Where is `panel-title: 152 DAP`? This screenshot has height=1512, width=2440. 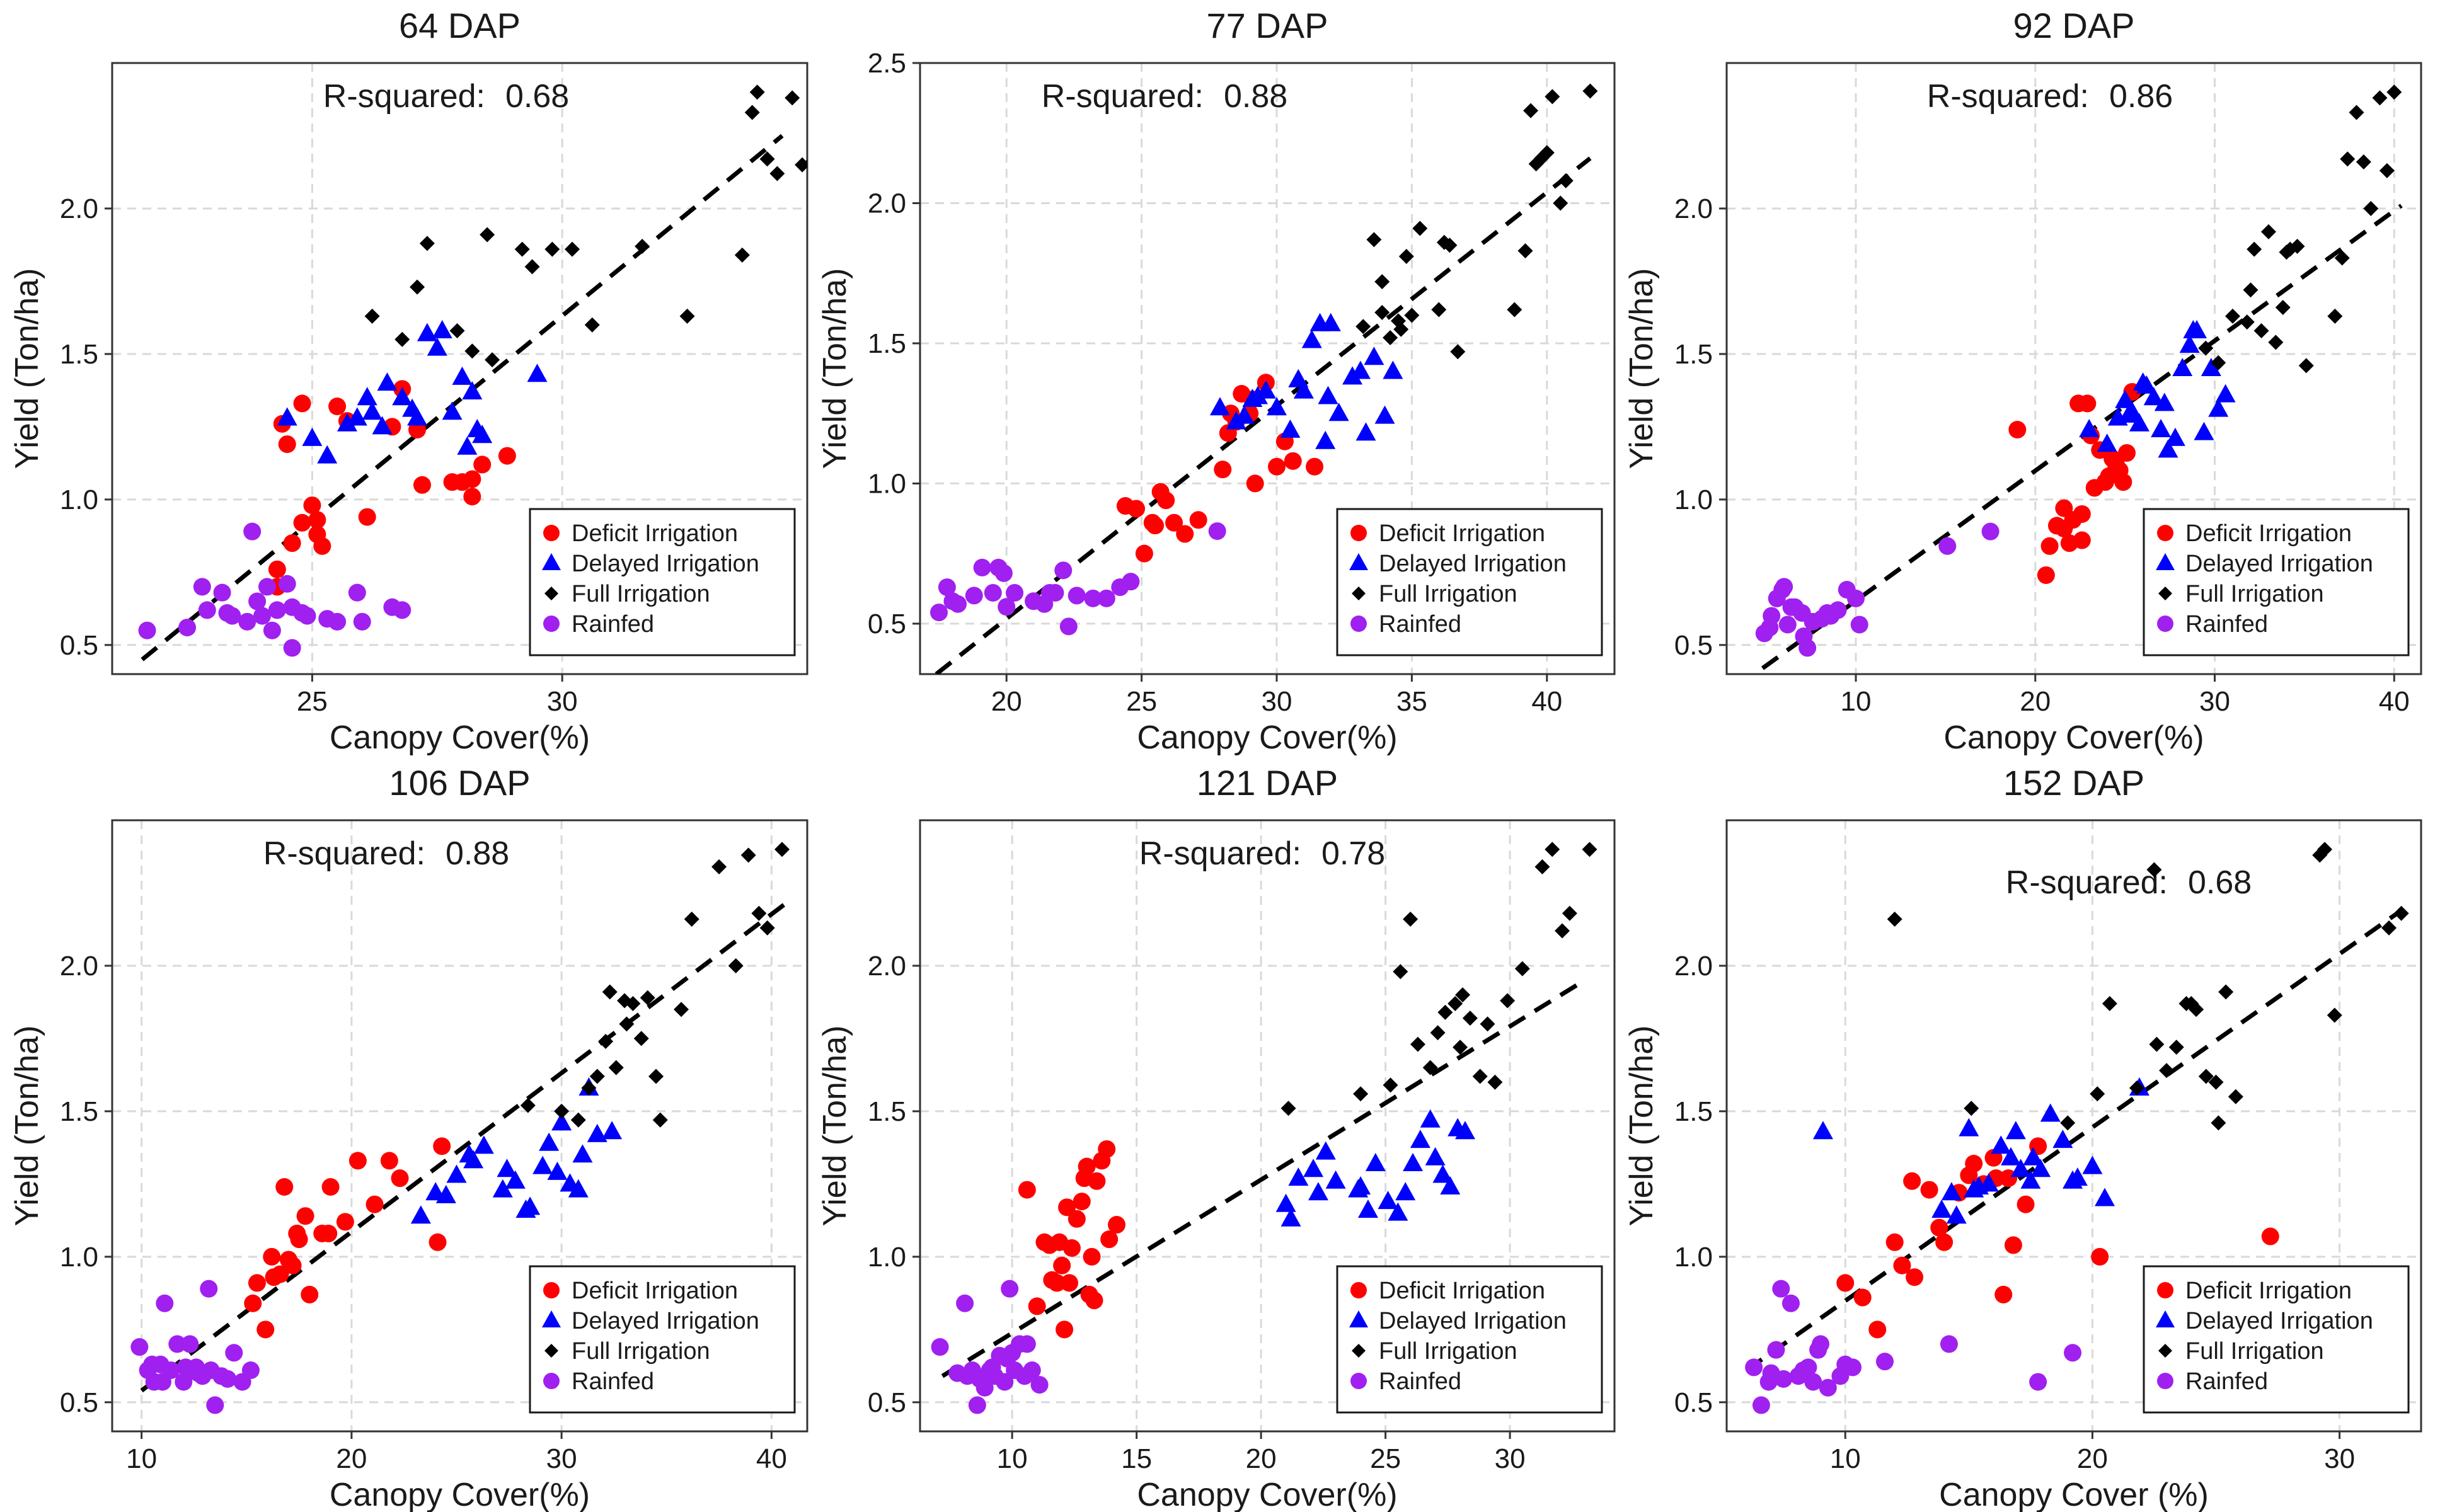 panel-title: 152 DAP is located at coordinates (2073, 783).